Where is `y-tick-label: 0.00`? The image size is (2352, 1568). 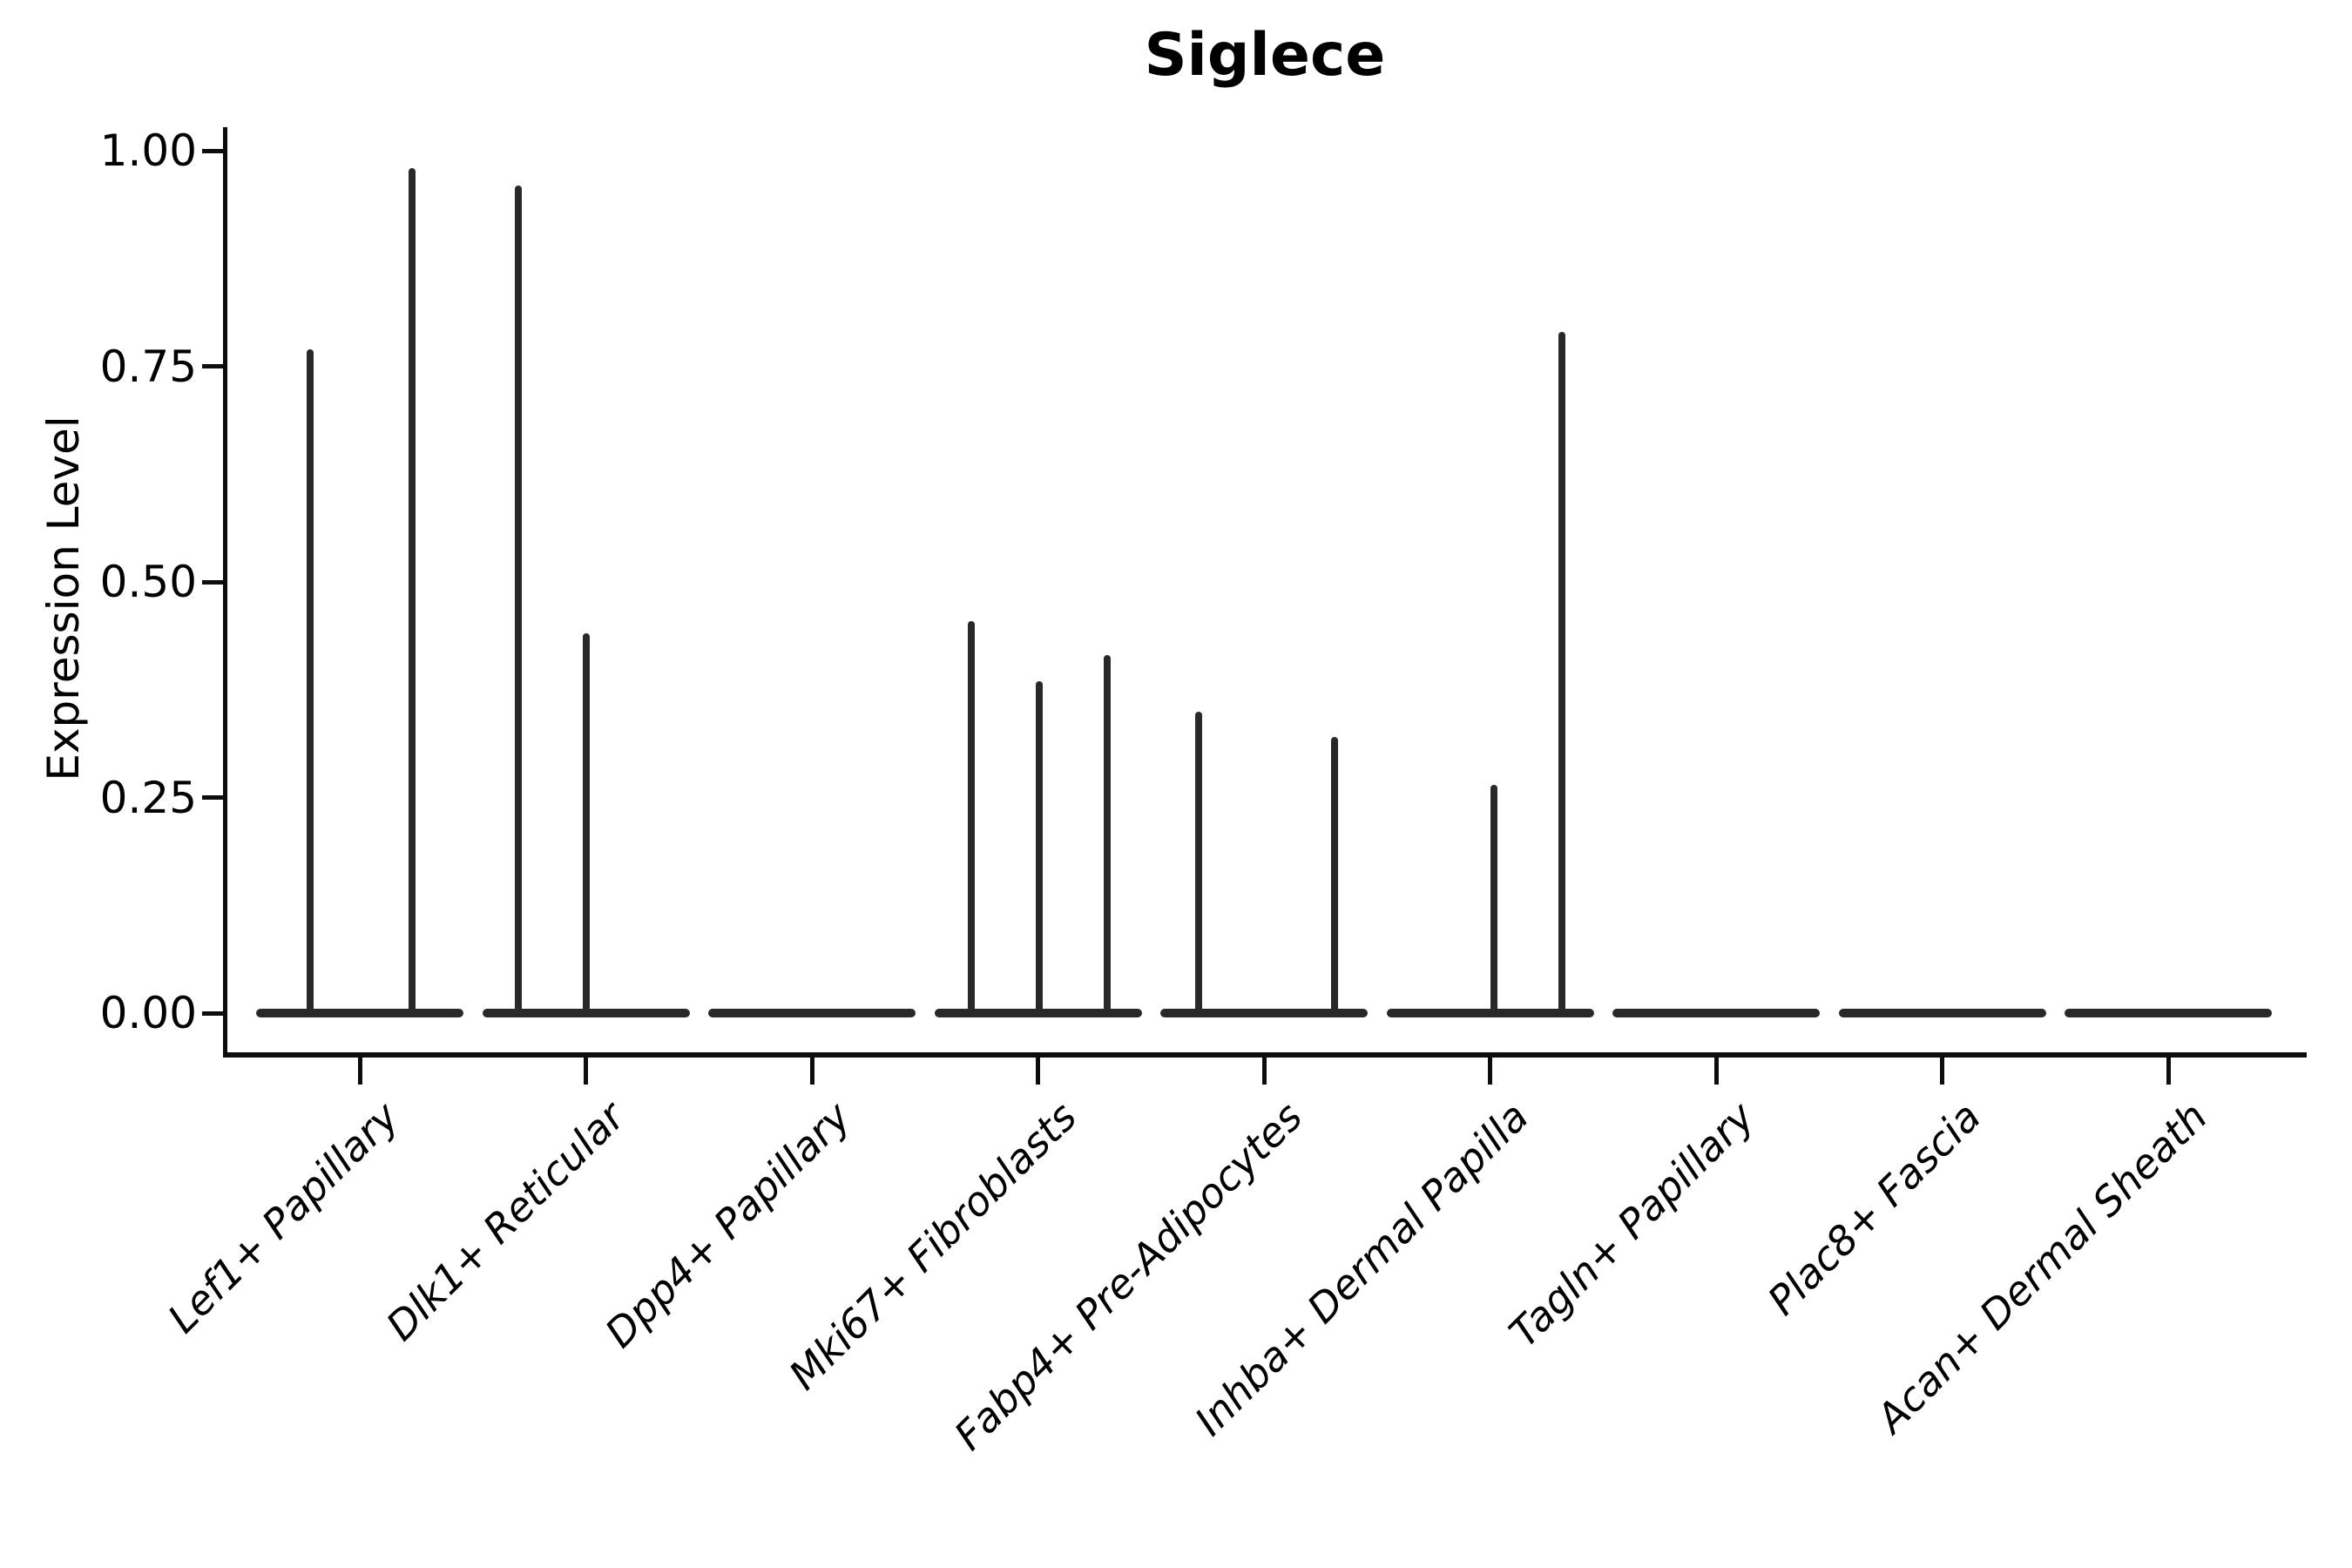 y-tick-label: 0.00 is located at coordinates (148, 1013).